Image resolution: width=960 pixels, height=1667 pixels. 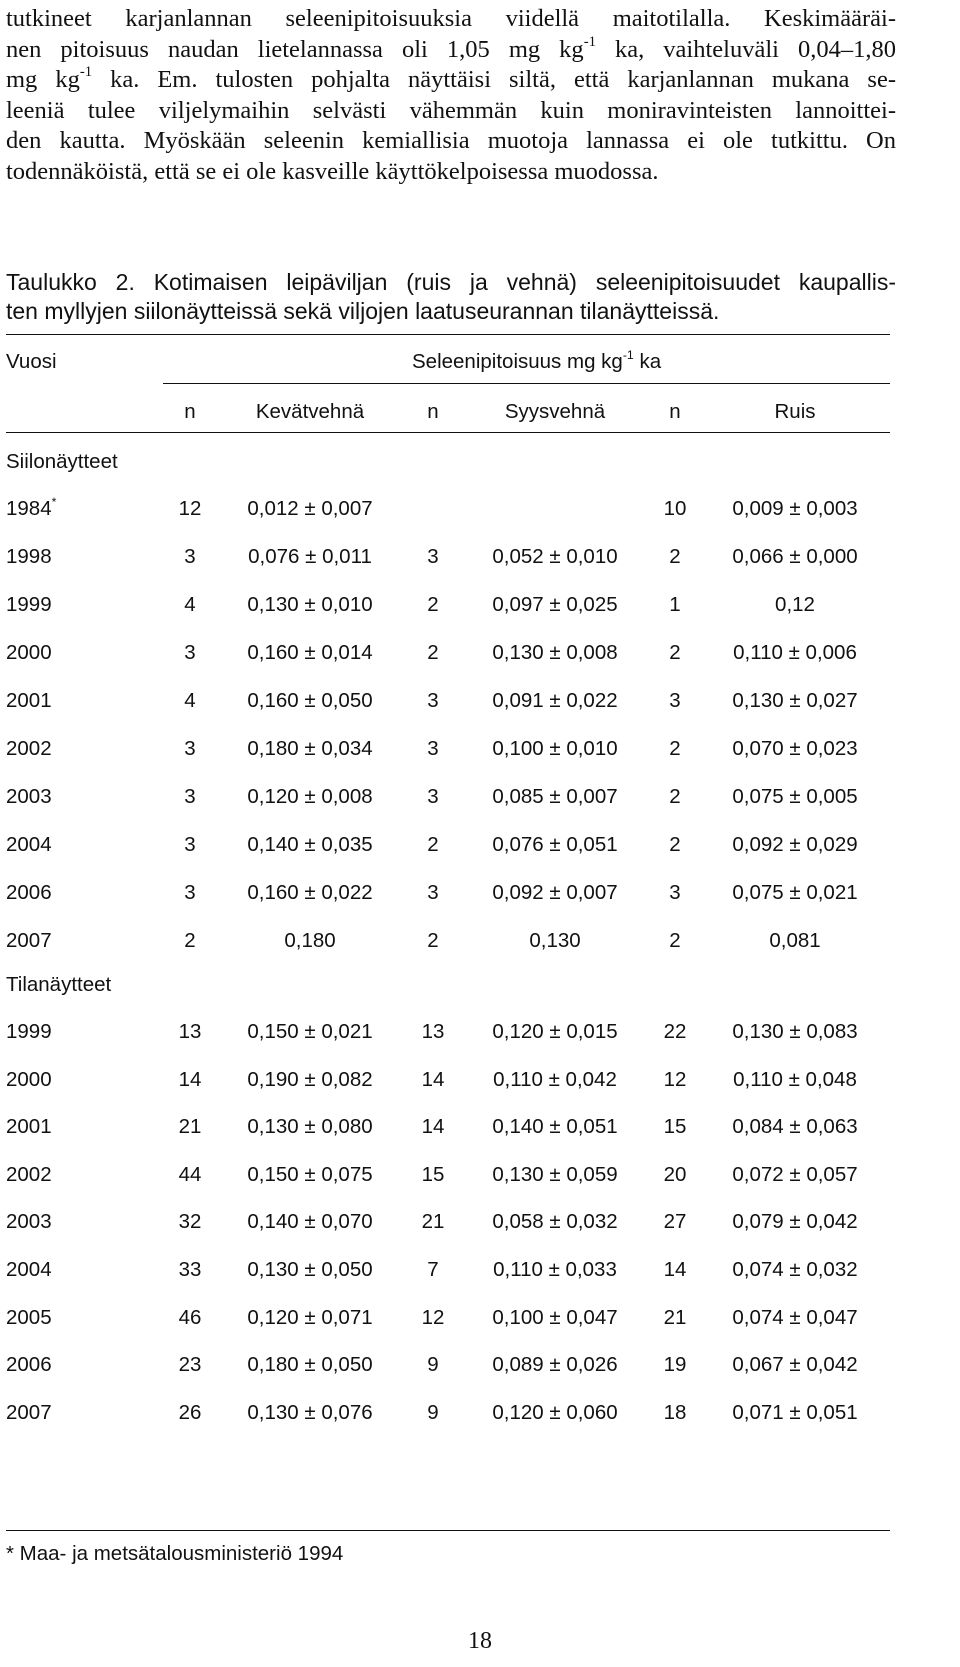 I want to click on cell-n-rye: 12, so click(x=675, y=1079).